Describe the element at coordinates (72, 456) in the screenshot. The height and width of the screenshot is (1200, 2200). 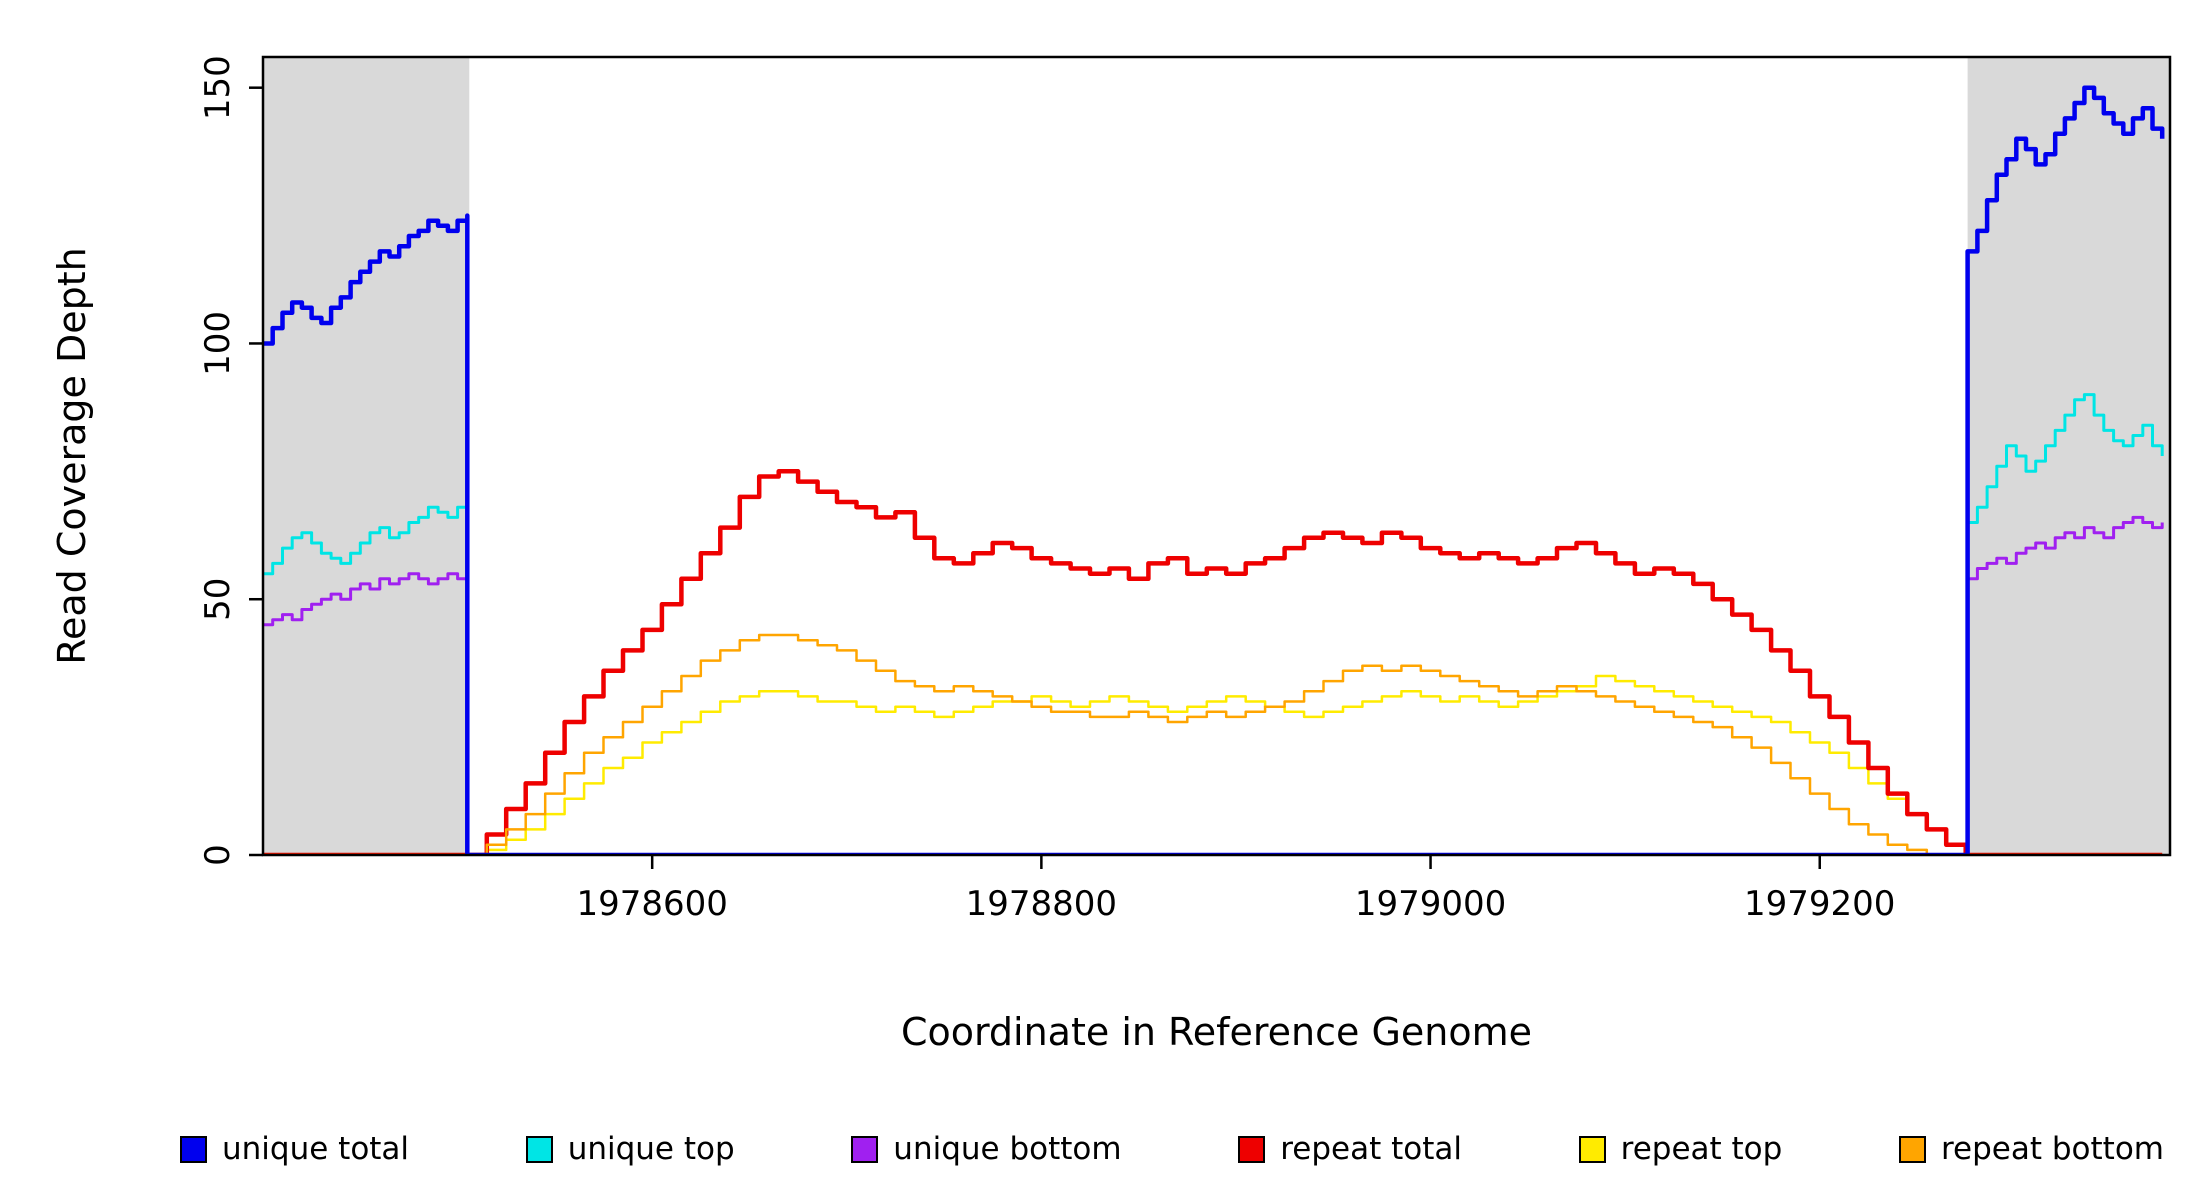
I see `y-axis-title: Read Coverage Depth` at that location.